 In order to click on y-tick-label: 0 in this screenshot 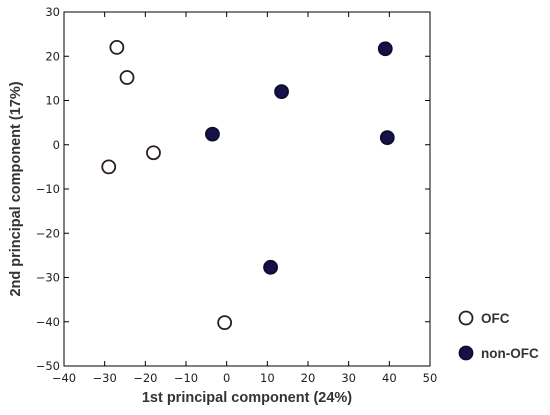, I will do `click(56, 145)`.